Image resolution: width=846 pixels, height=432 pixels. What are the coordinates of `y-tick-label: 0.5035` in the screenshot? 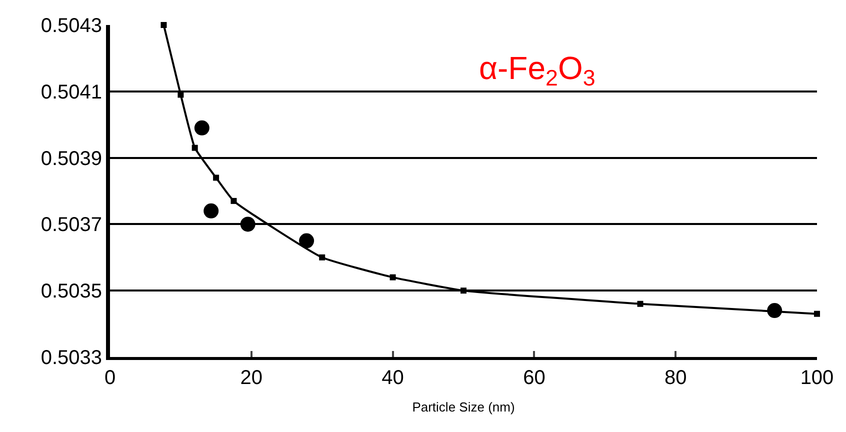 It's located at (71, 291).